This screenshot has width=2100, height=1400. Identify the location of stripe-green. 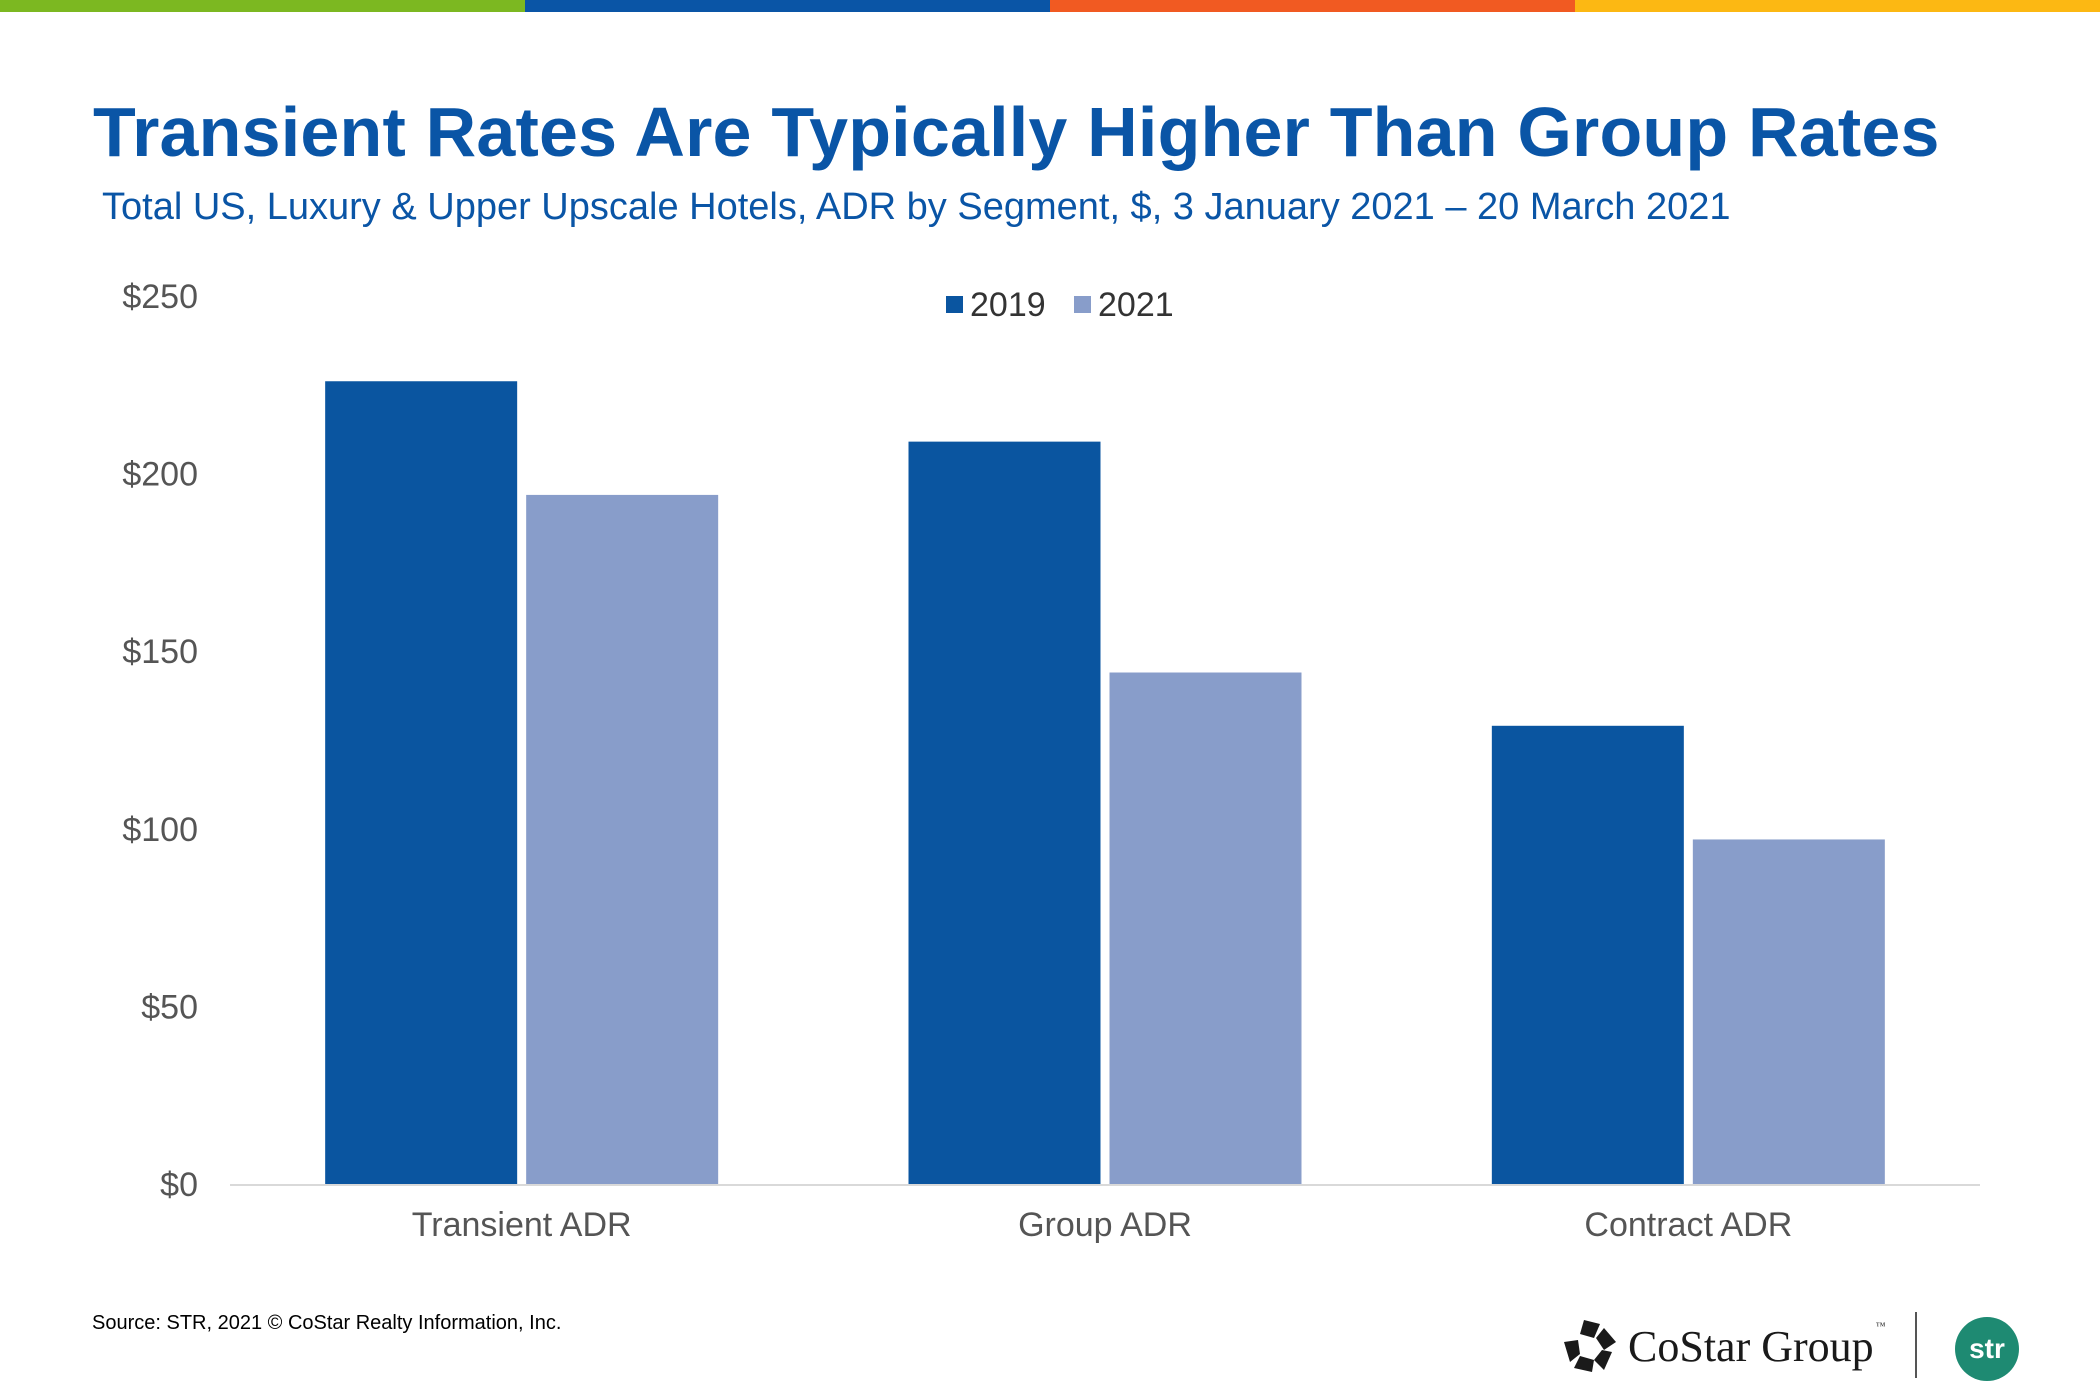
(262, 6).